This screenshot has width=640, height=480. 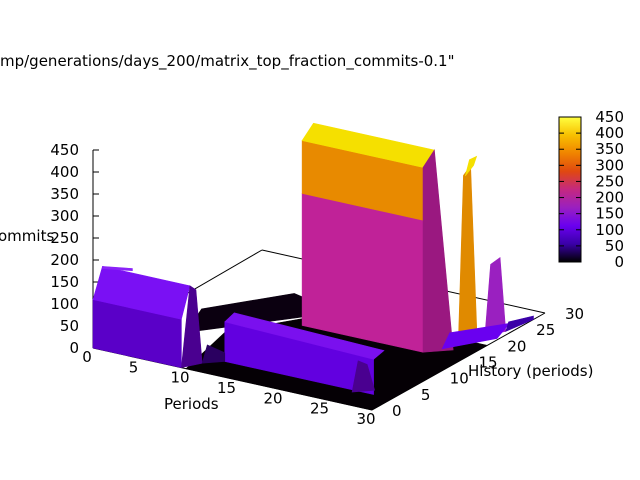 What do you see at coordinates (609, 198) in the screenshot?
I see `colorbar-tick-label: 200` at bounding box center [609, 198].